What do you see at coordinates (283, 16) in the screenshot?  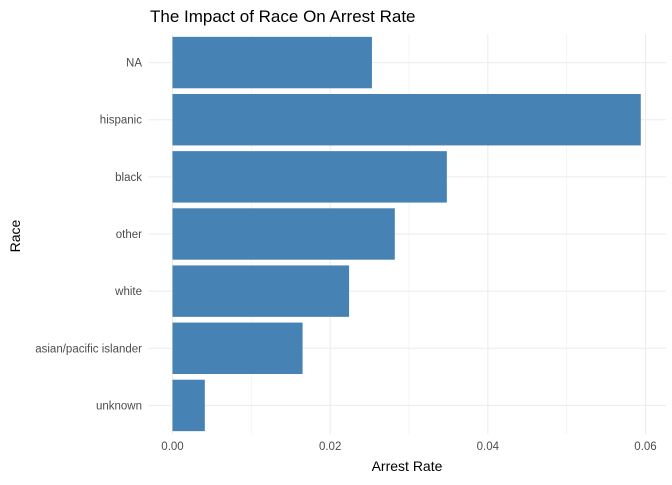 I see `chart-title: The Impact of Race On Arrest Rate` at bounding box center [283, 16].